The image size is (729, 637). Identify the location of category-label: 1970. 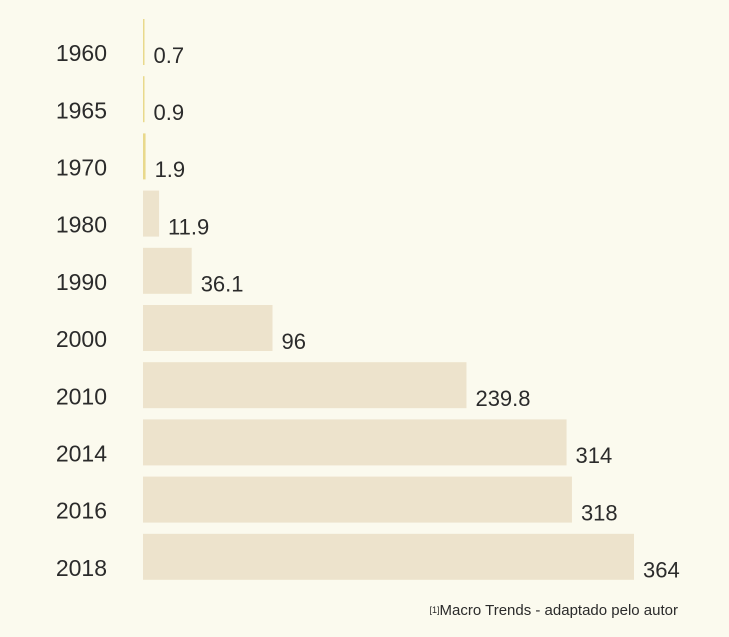
(81, 167).